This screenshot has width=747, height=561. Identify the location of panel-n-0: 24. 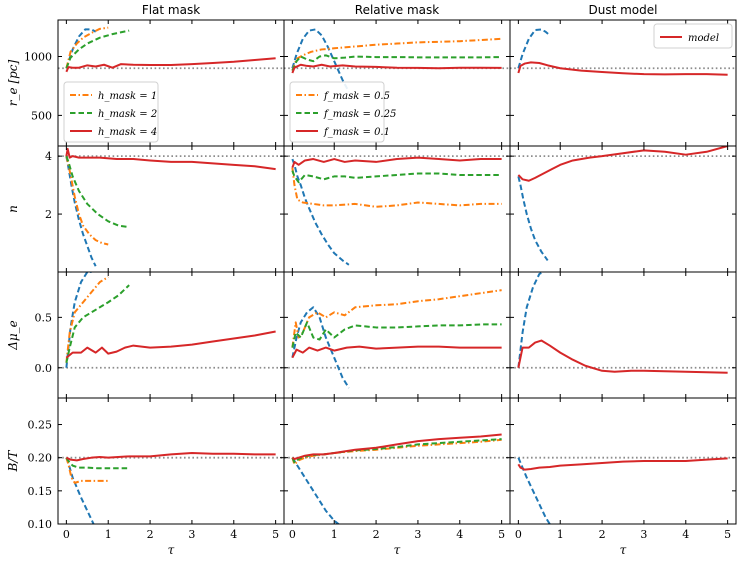
(165, 209).